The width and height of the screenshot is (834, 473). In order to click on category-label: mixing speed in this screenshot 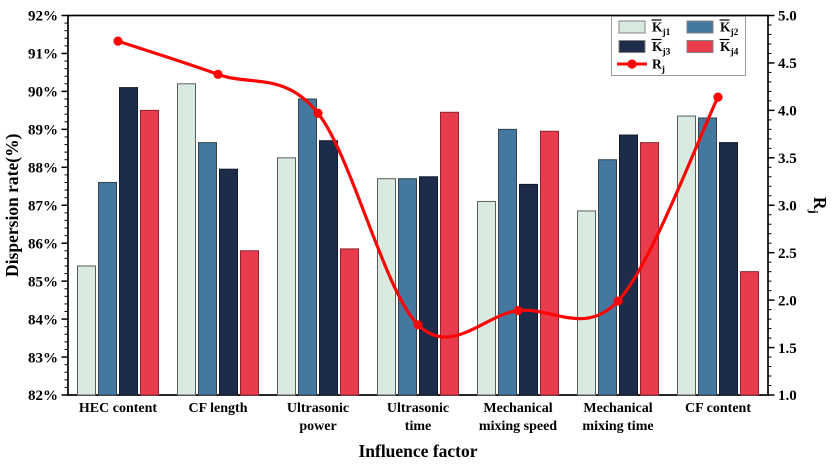, I will do `click(518, 426)`.